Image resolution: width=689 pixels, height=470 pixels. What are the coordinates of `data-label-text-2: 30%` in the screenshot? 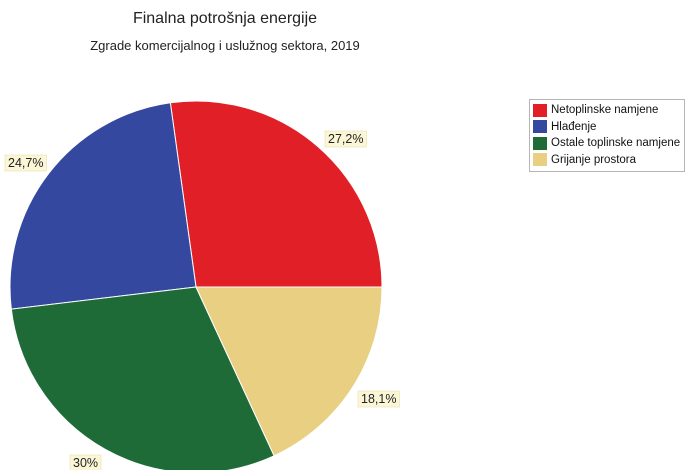 It's located at (85, 463).